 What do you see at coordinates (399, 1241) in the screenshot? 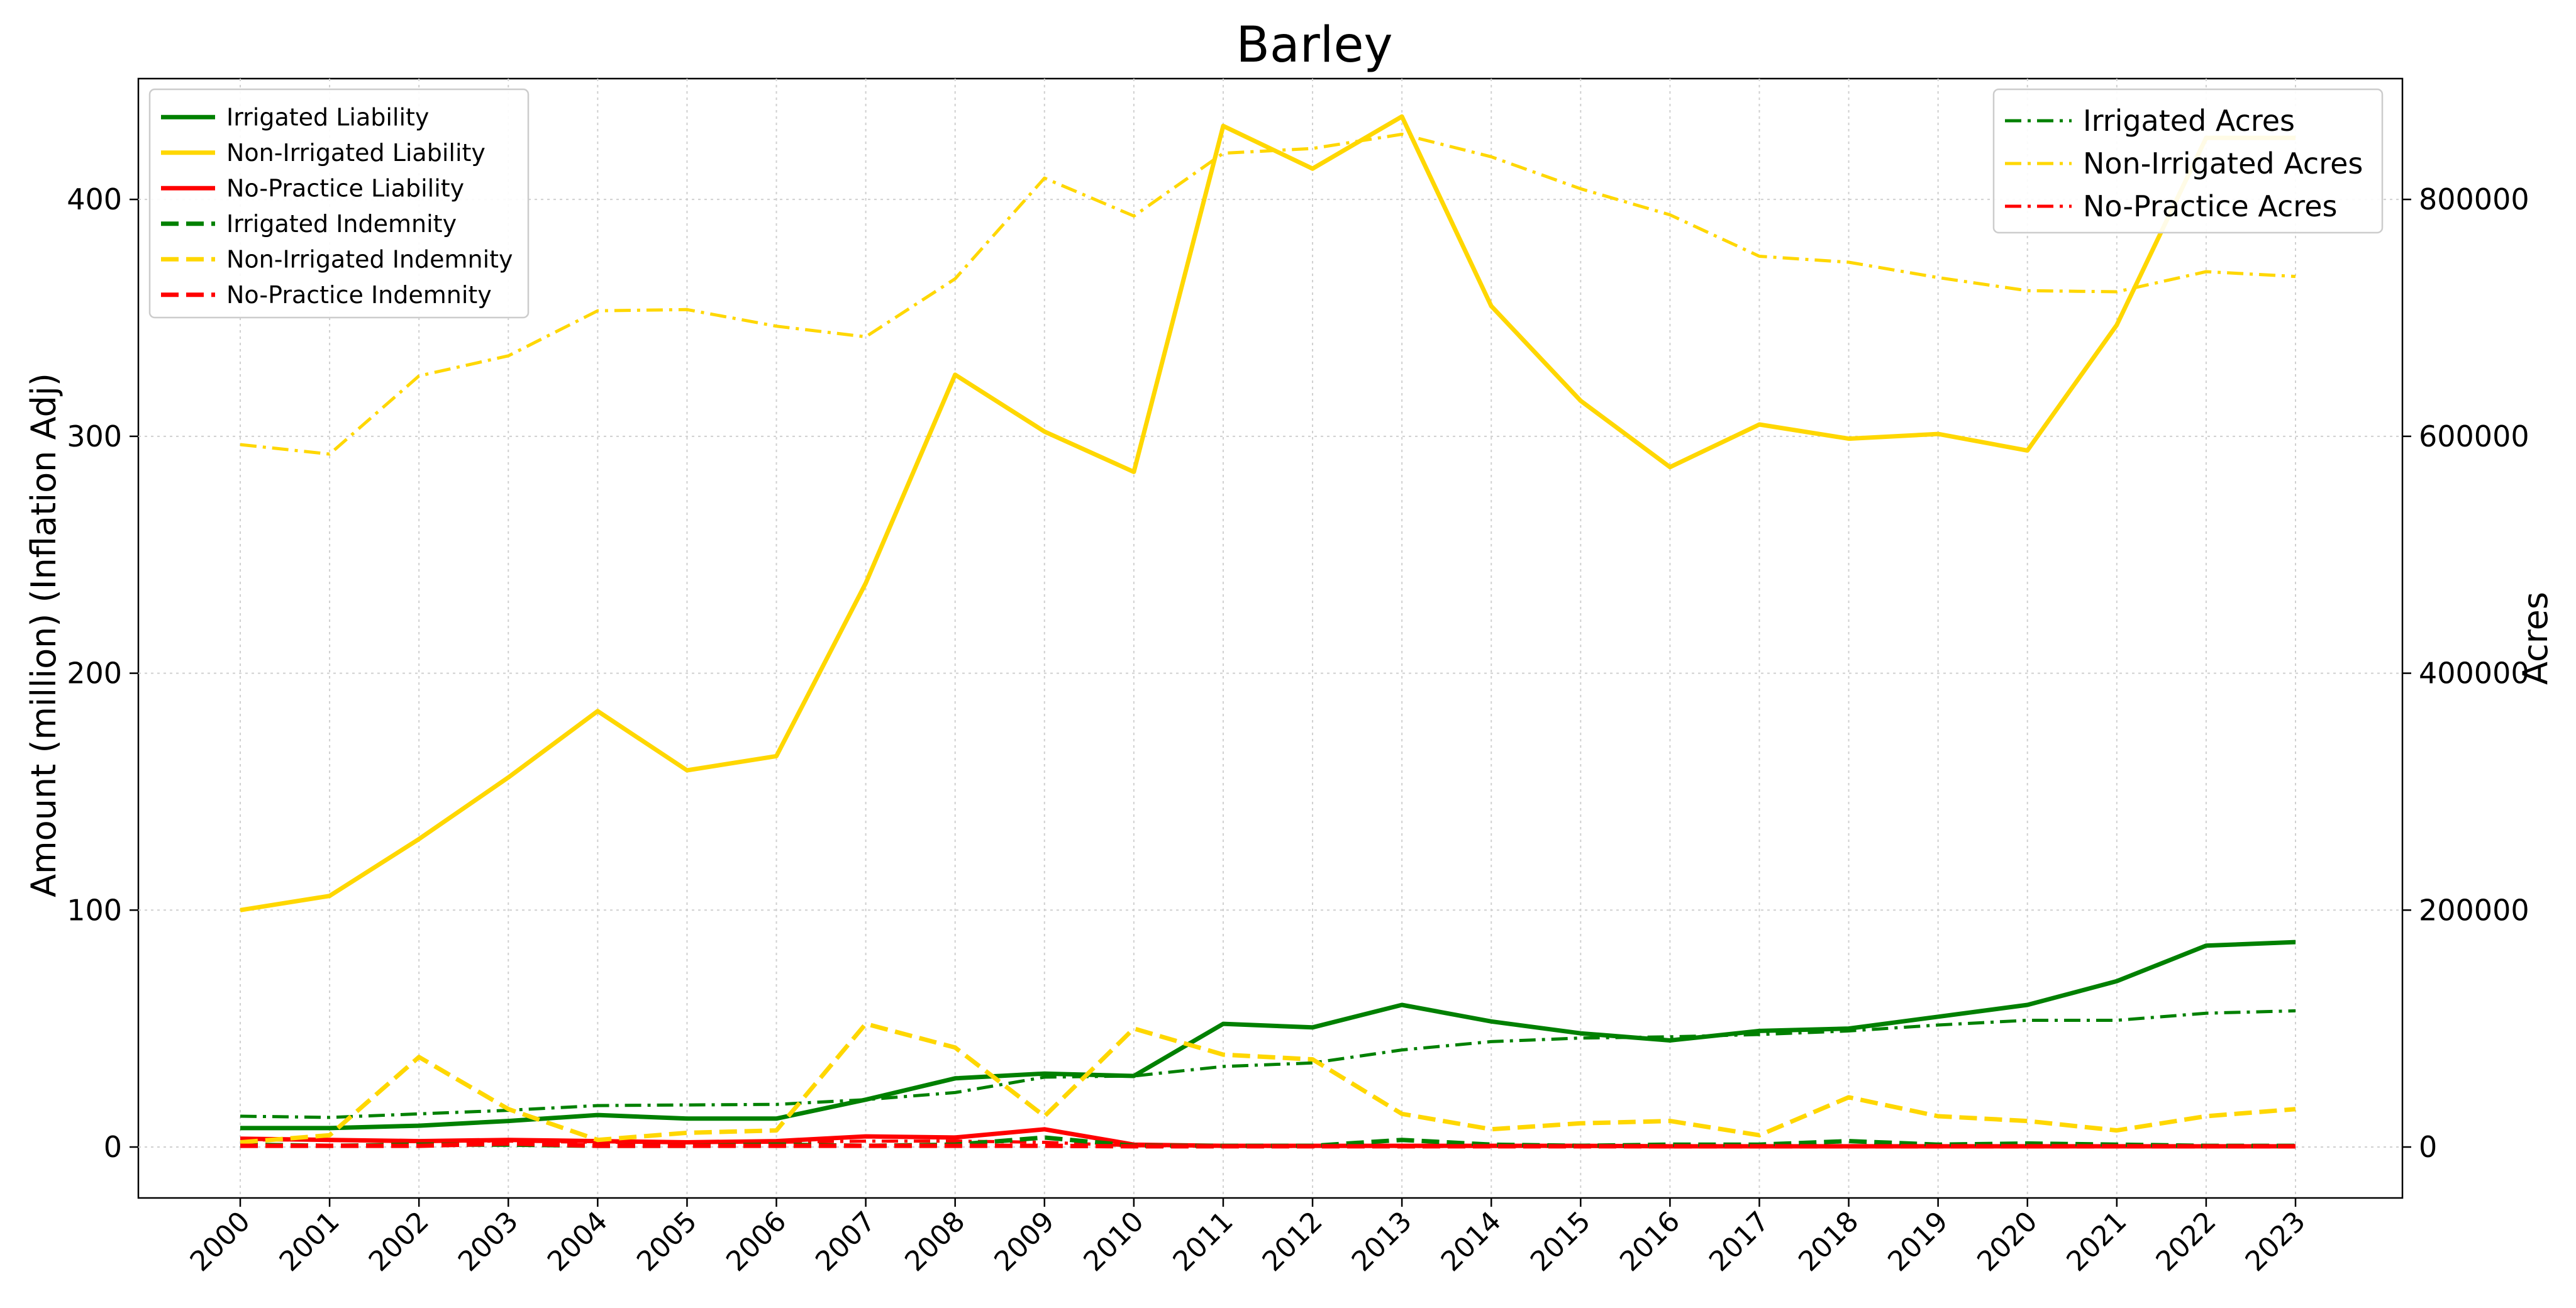
I see `x-tick-label: 2002` at bounding box center [399, 1241].